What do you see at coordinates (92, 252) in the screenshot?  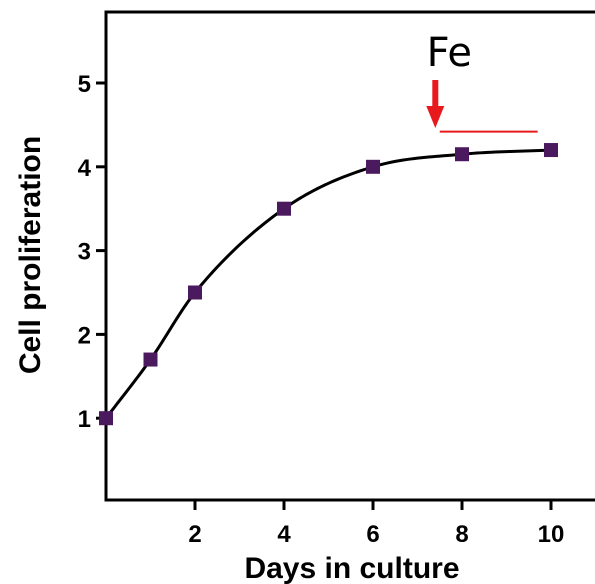 I see `y-axis-ticks: 1 2 3 4 5` at bounding box center [92, 252].